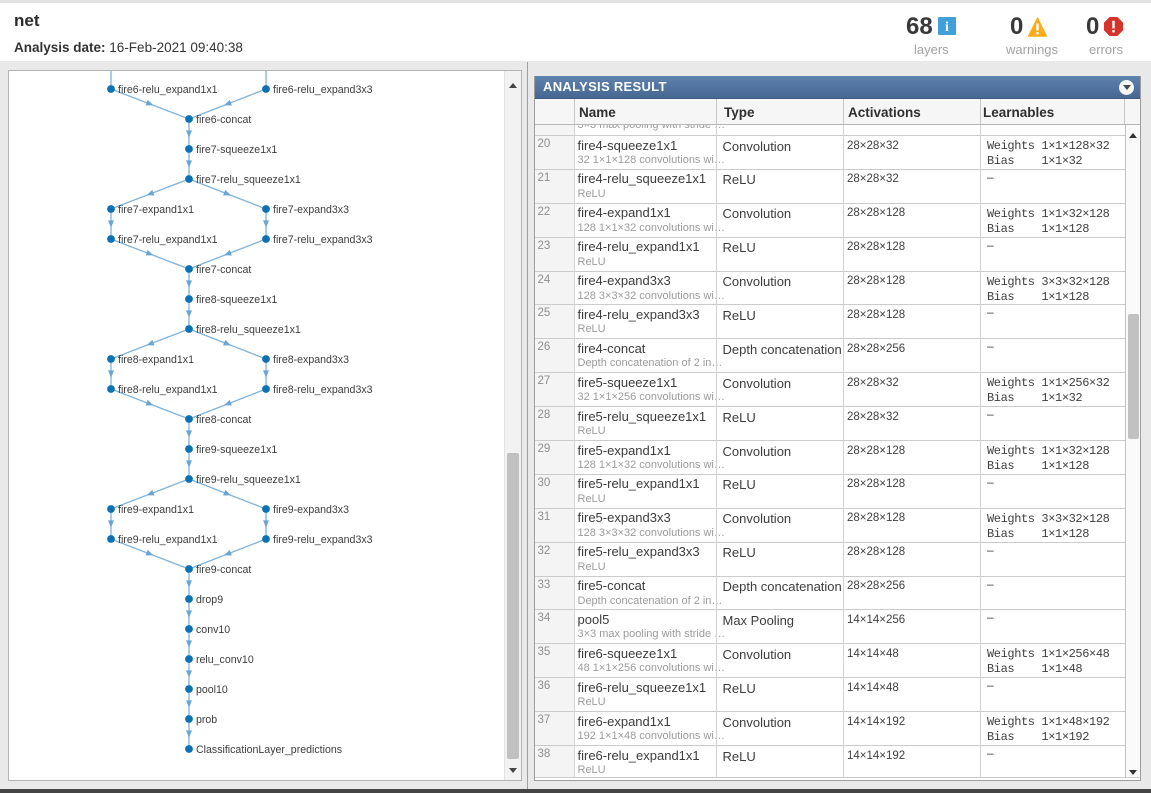 The height and width of the screenshot is (793, 1151). What do you see at coordinates (947, 27) in the screenshot?
I see `svg-text: i` at bounding box center [947, 27].